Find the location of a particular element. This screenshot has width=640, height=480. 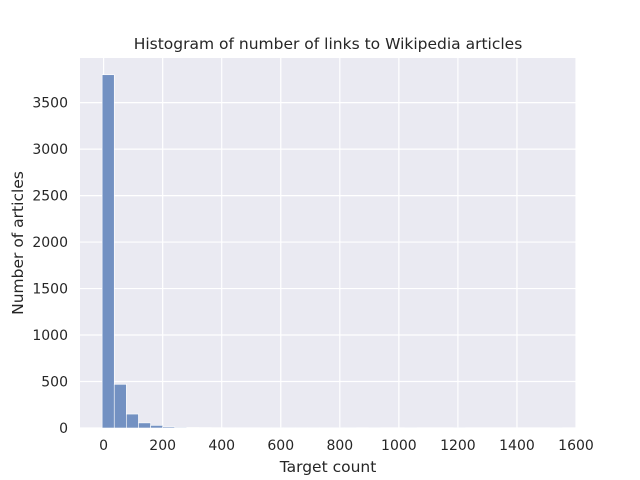

y-tick-label: 1000 is located at coordinates (50, 336).